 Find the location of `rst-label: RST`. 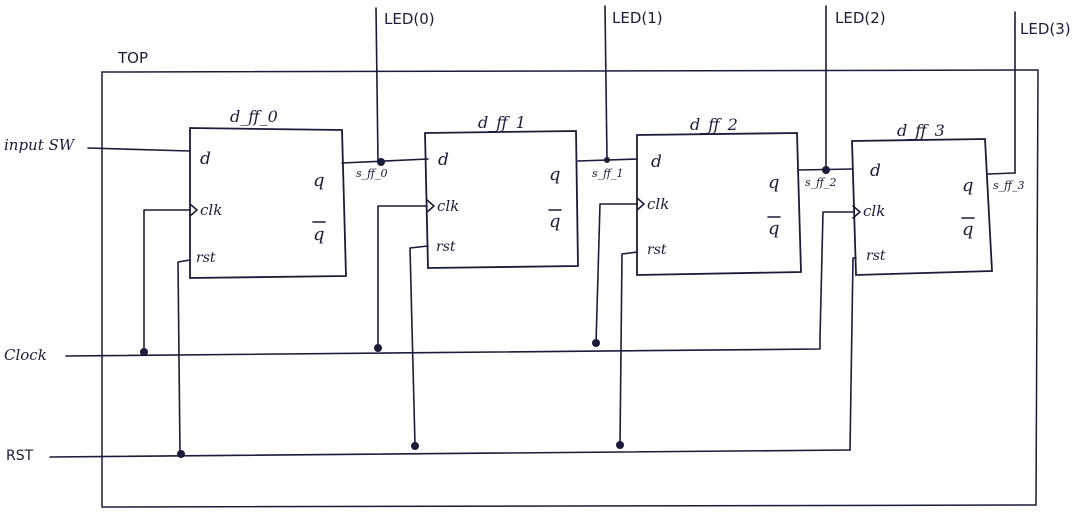

rst-label: RST is located at coordinates (20, 456).